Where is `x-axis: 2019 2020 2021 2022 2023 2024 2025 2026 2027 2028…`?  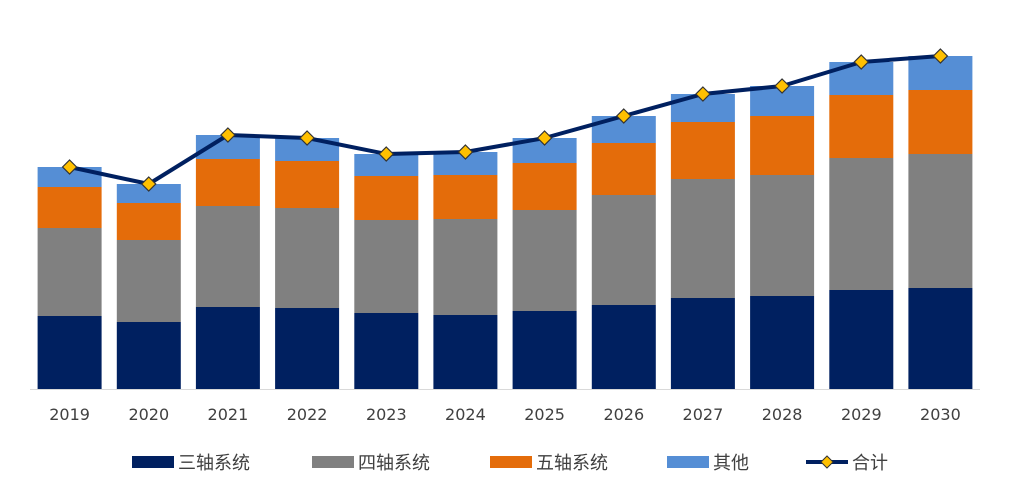
x-axis: 2019 2020 2021 2022 2023 2024 2025 2026 2027 2028… is located at coordinates (505, 406).